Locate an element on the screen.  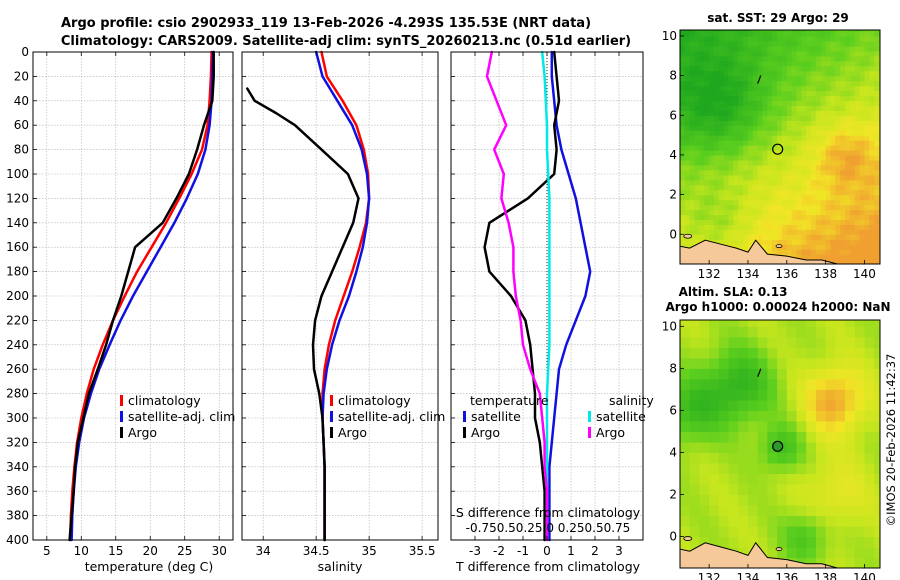
y-tick-label: 300 is located at coordinates (17, 418).